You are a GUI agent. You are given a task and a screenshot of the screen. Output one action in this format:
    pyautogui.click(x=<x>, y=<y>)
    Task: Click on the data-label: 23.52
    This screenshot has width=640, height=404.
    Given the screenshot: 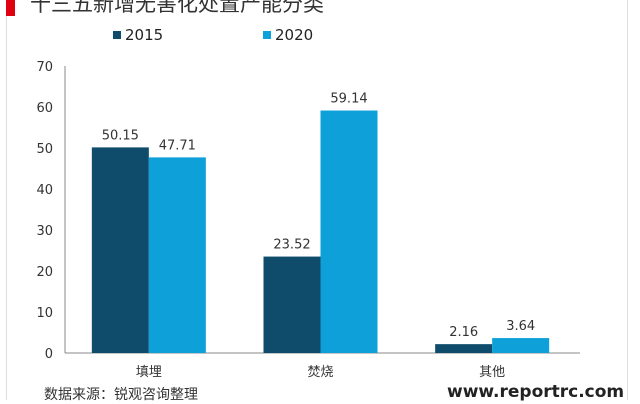 What is the action you would take?
    pyautogui.click(x=291, y=245)
    